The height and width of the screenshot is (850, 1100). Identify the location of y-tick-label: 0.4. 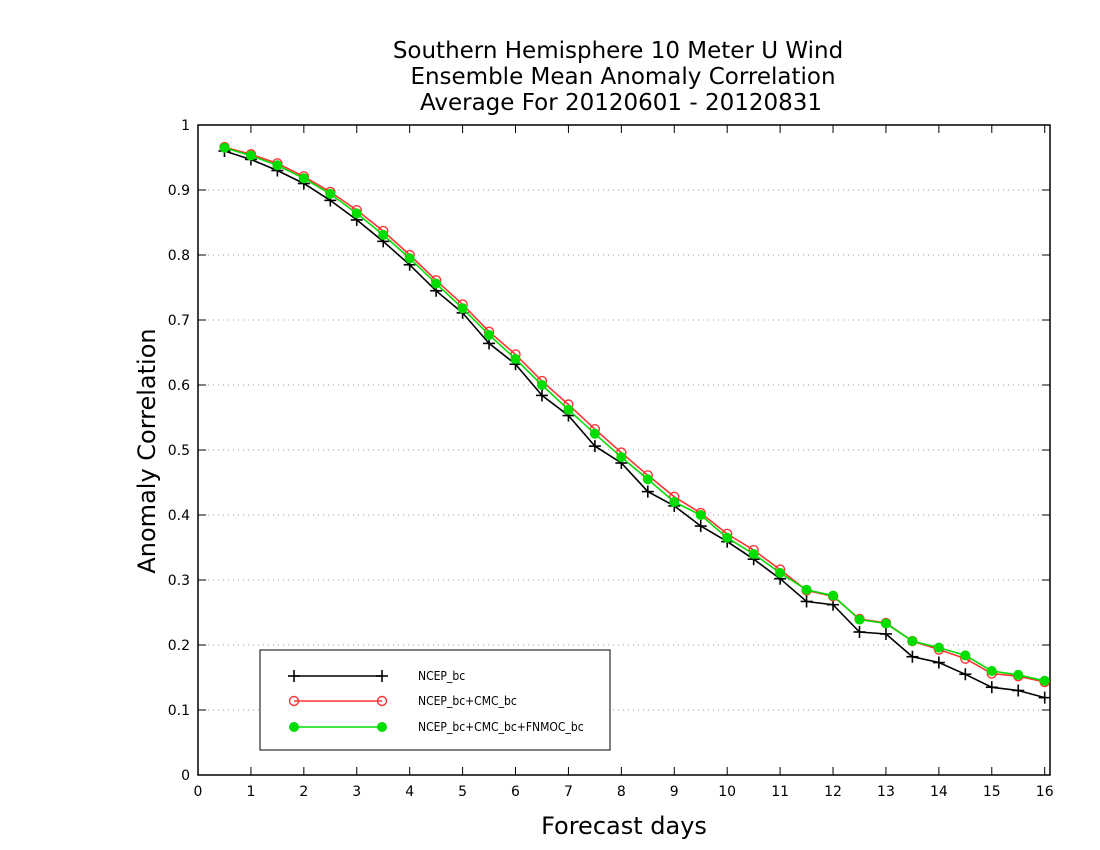
(179, 516).